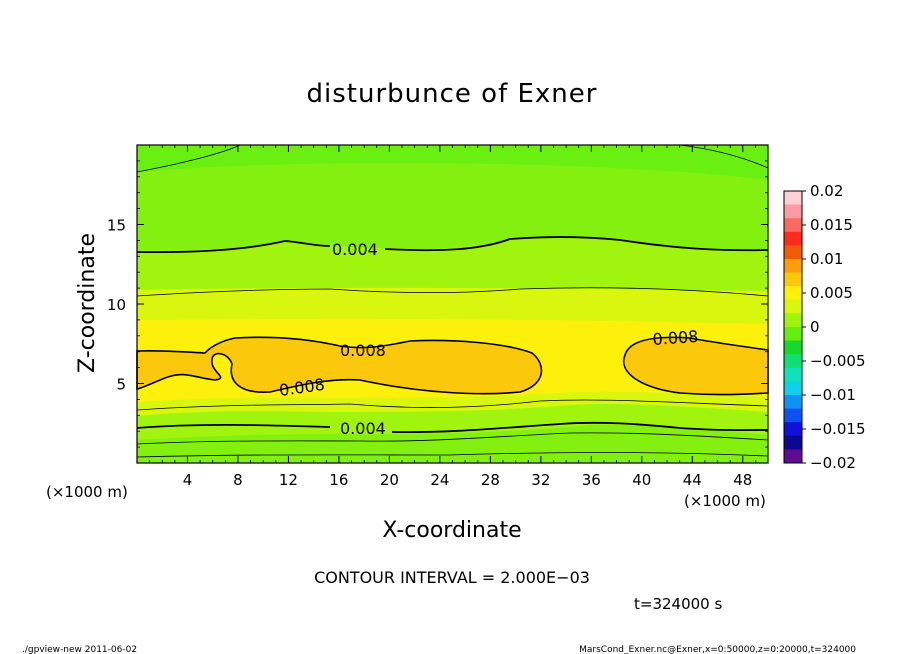 The width and height of the screenshot is (904, 654). I want to click on band-008-left, so click(339, 365).